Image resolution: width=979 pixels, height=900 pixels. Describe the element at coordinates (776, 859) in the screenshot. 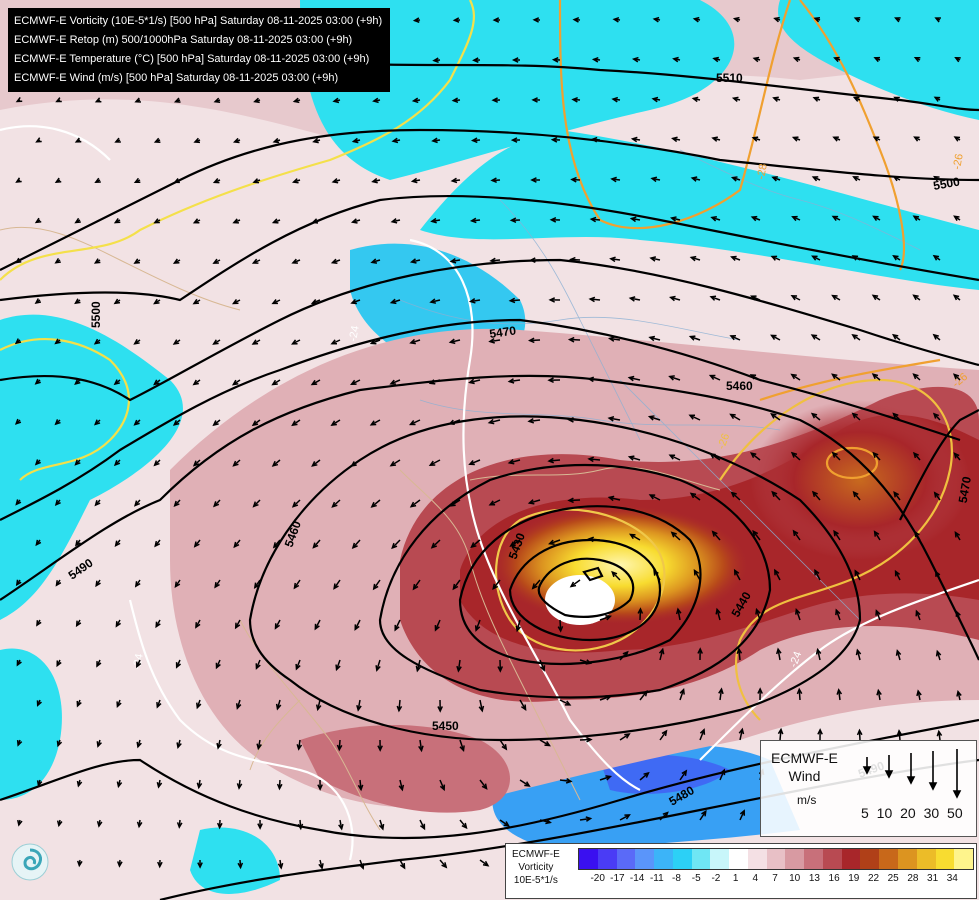

I see `colorbar-swatch` at that location.